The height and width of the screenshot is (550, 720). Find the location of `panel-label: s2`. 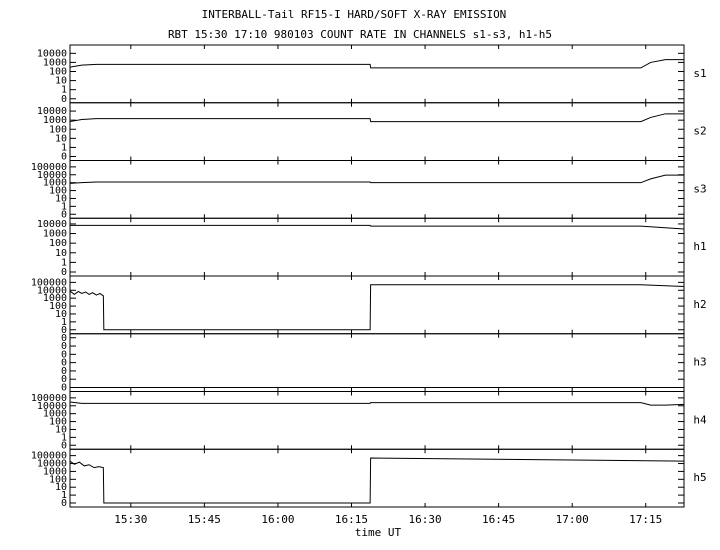

panel-label: s2 is located at coordinates (699, 131).